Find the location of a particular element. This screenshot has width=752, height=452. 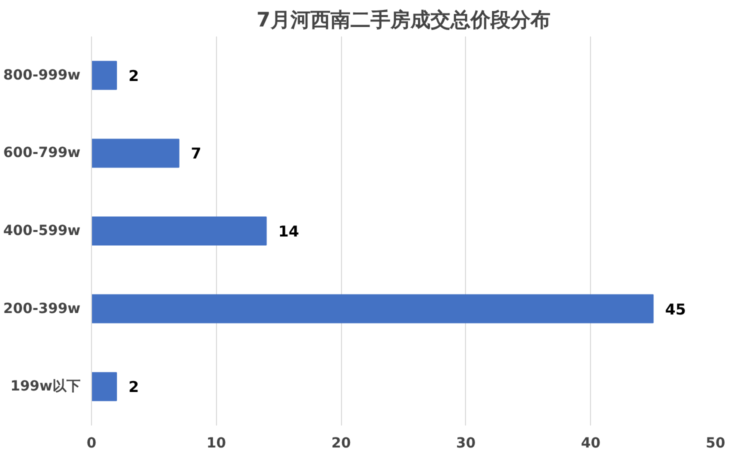

y-tick-label: 199w以下 is located at coordinates (45, 386).